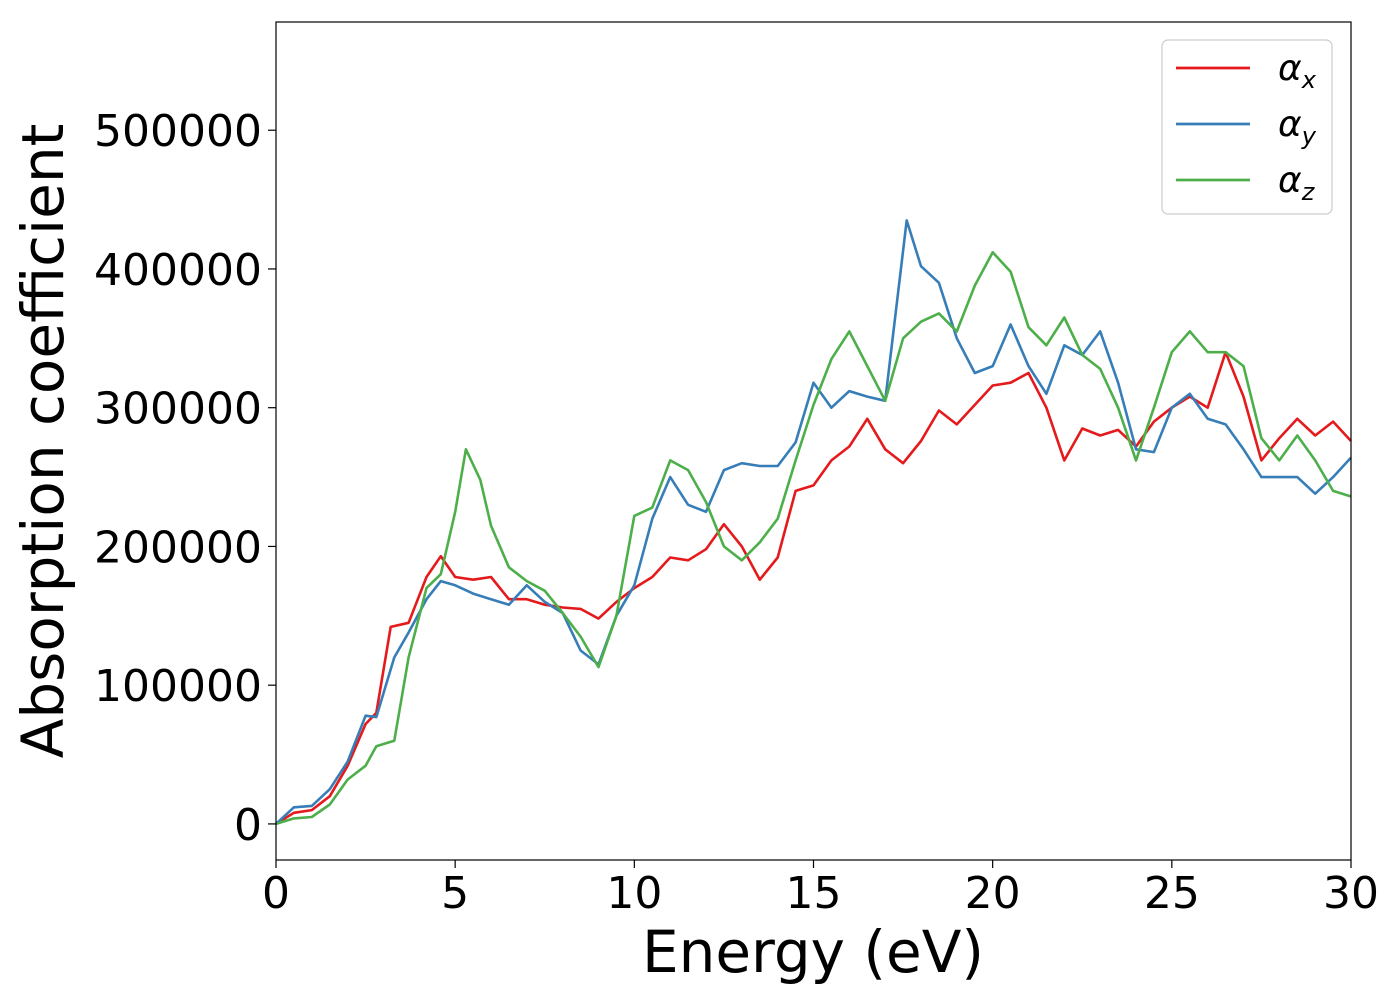 The height and width of the screenshot is (1000, 1400). Describe the element at coordinates (814, 893) in the screenshot. I see `x-tick-label: 15` at that location.